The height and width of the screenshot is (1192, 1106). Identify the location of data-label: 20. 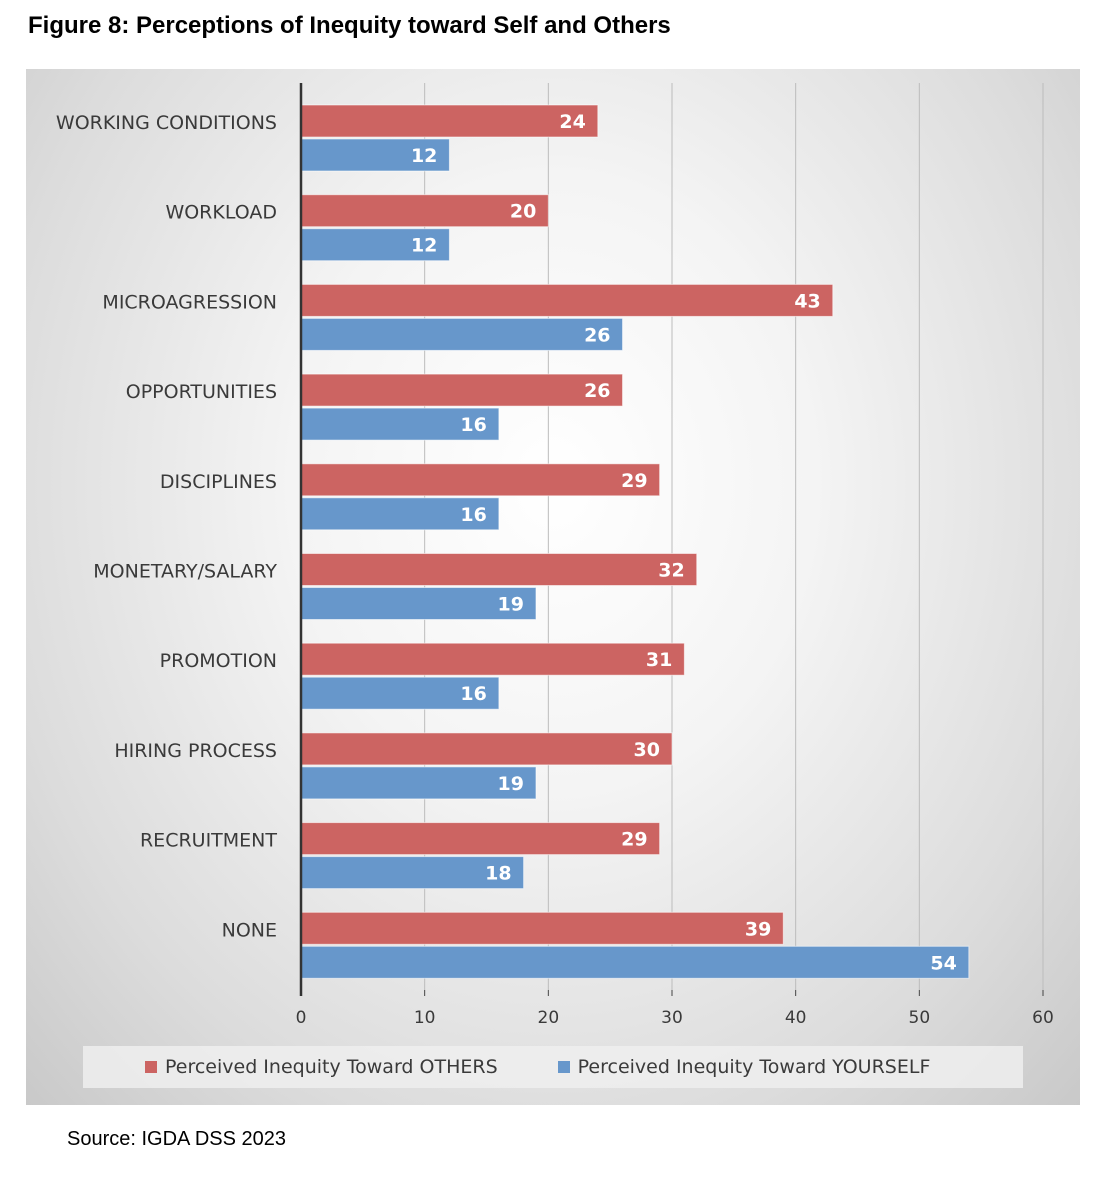
(523, 212).